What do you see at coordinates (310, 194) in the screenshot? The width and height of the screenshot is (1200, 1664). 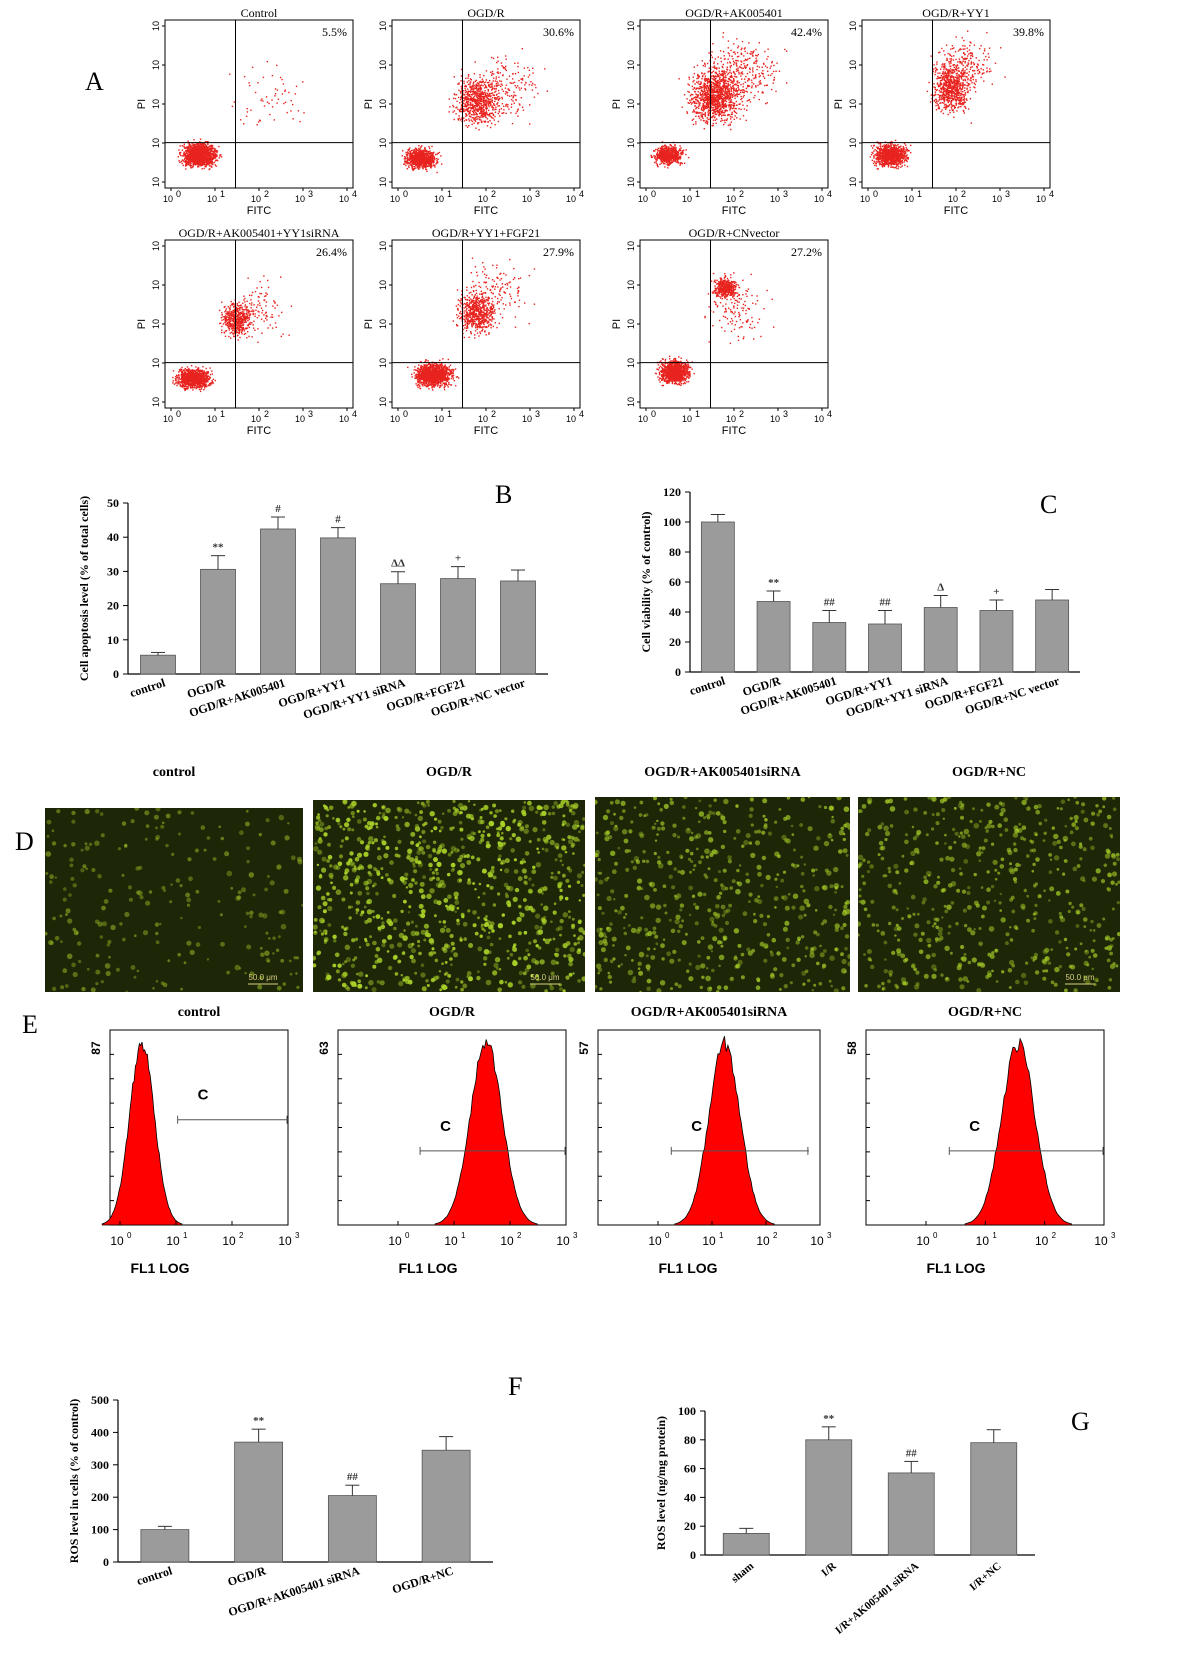 I see `x-tick-exp: 3` at bounding box center [310, 194].